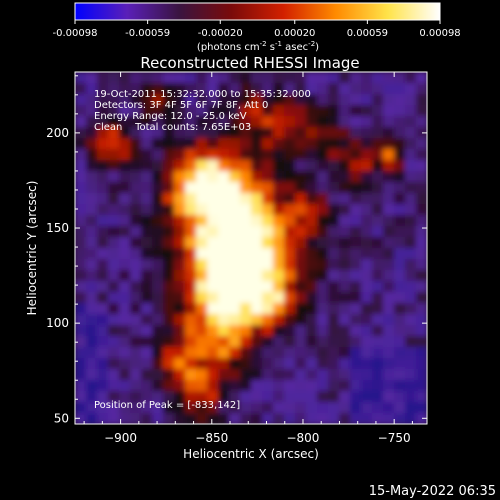 The image size is (500, 500). Describe the element at coordinates (394, 438) in the screenshot. I see `x-tick-label: −750` at that location.